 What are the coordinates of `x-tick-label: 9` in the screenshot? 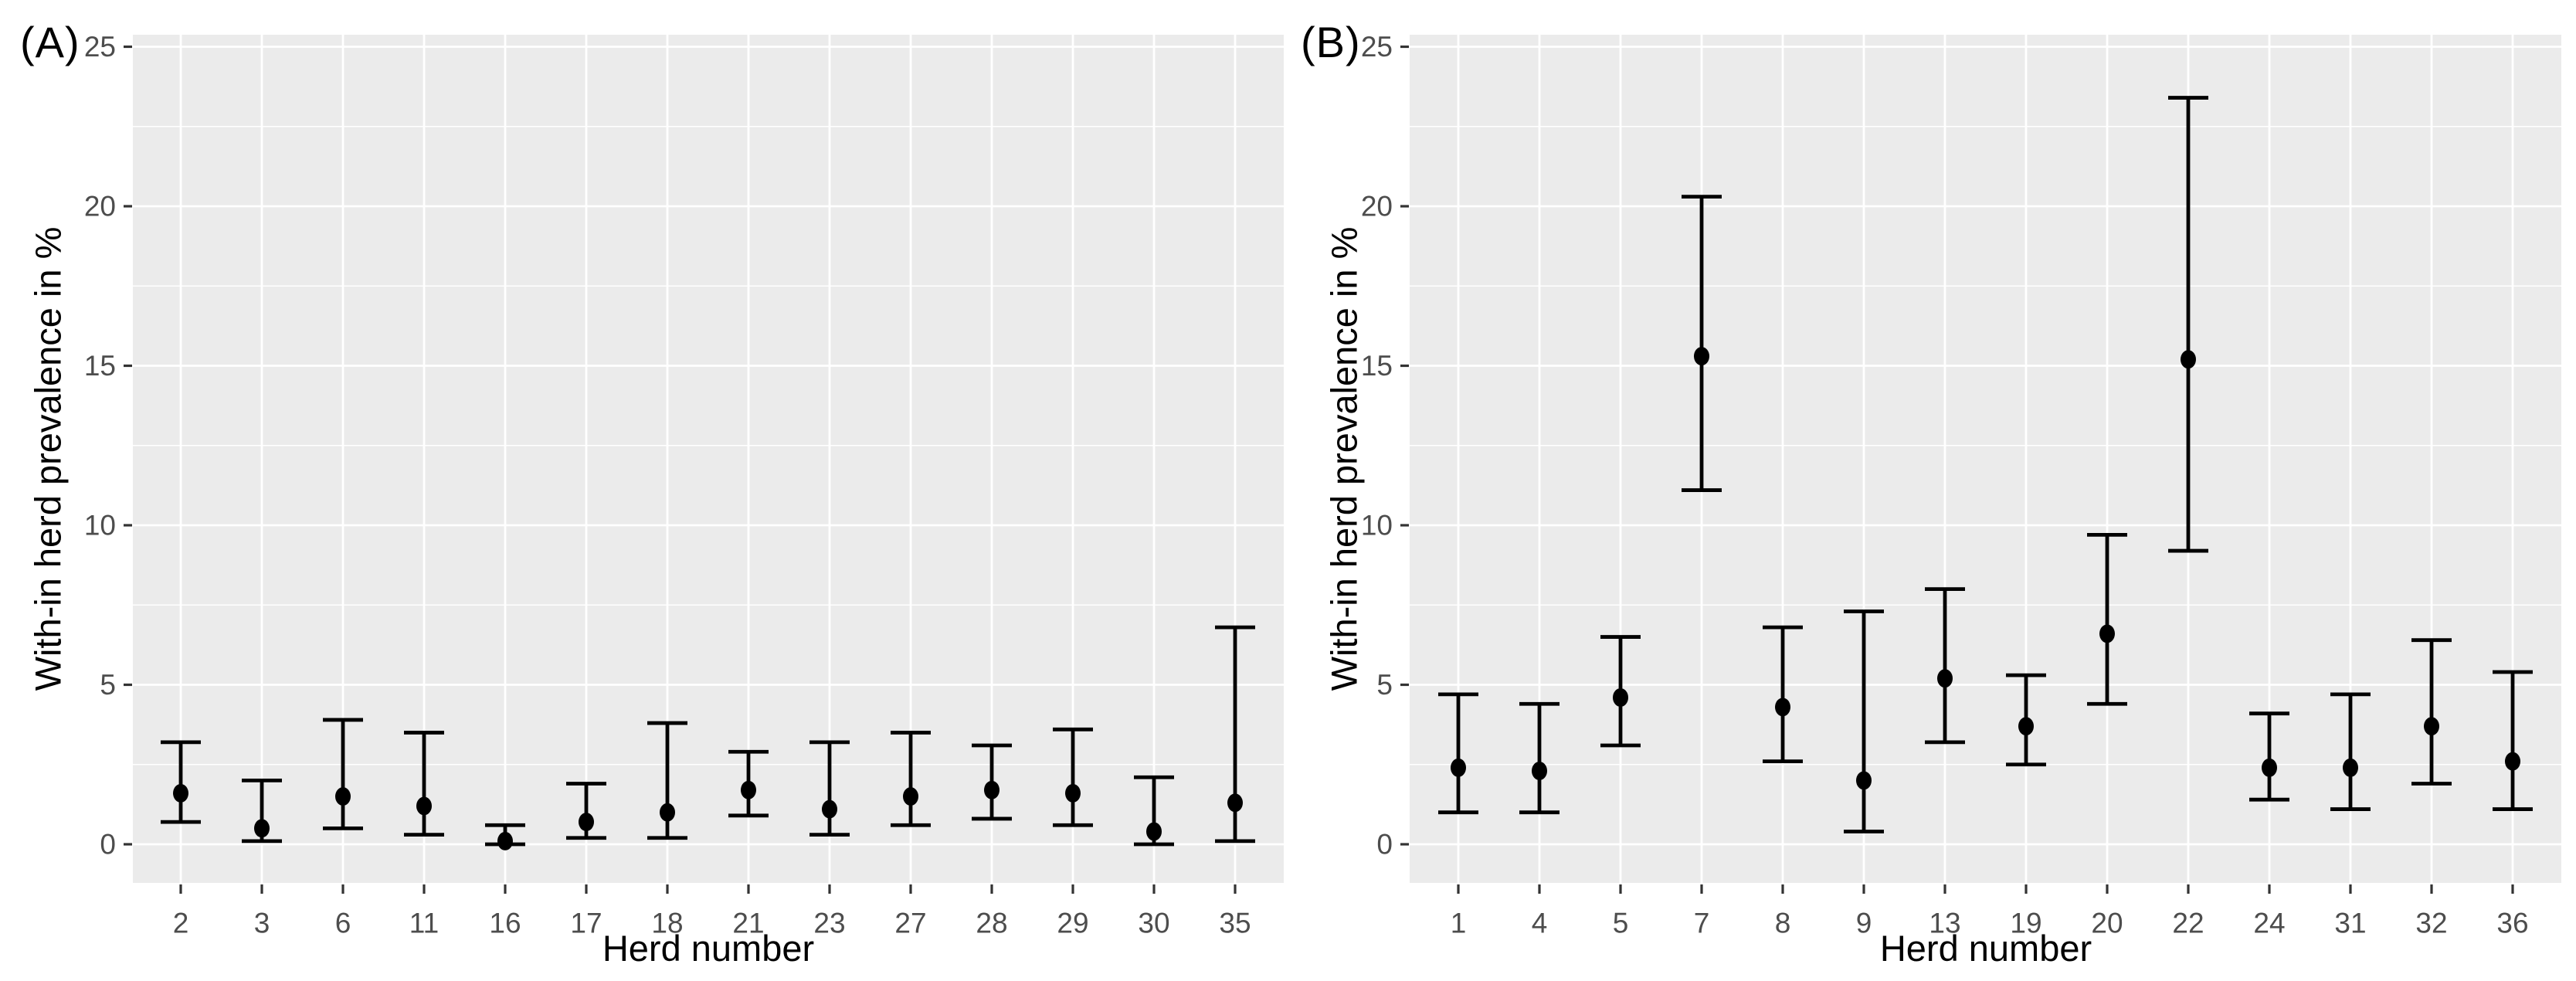 It's located at (1864, 923).